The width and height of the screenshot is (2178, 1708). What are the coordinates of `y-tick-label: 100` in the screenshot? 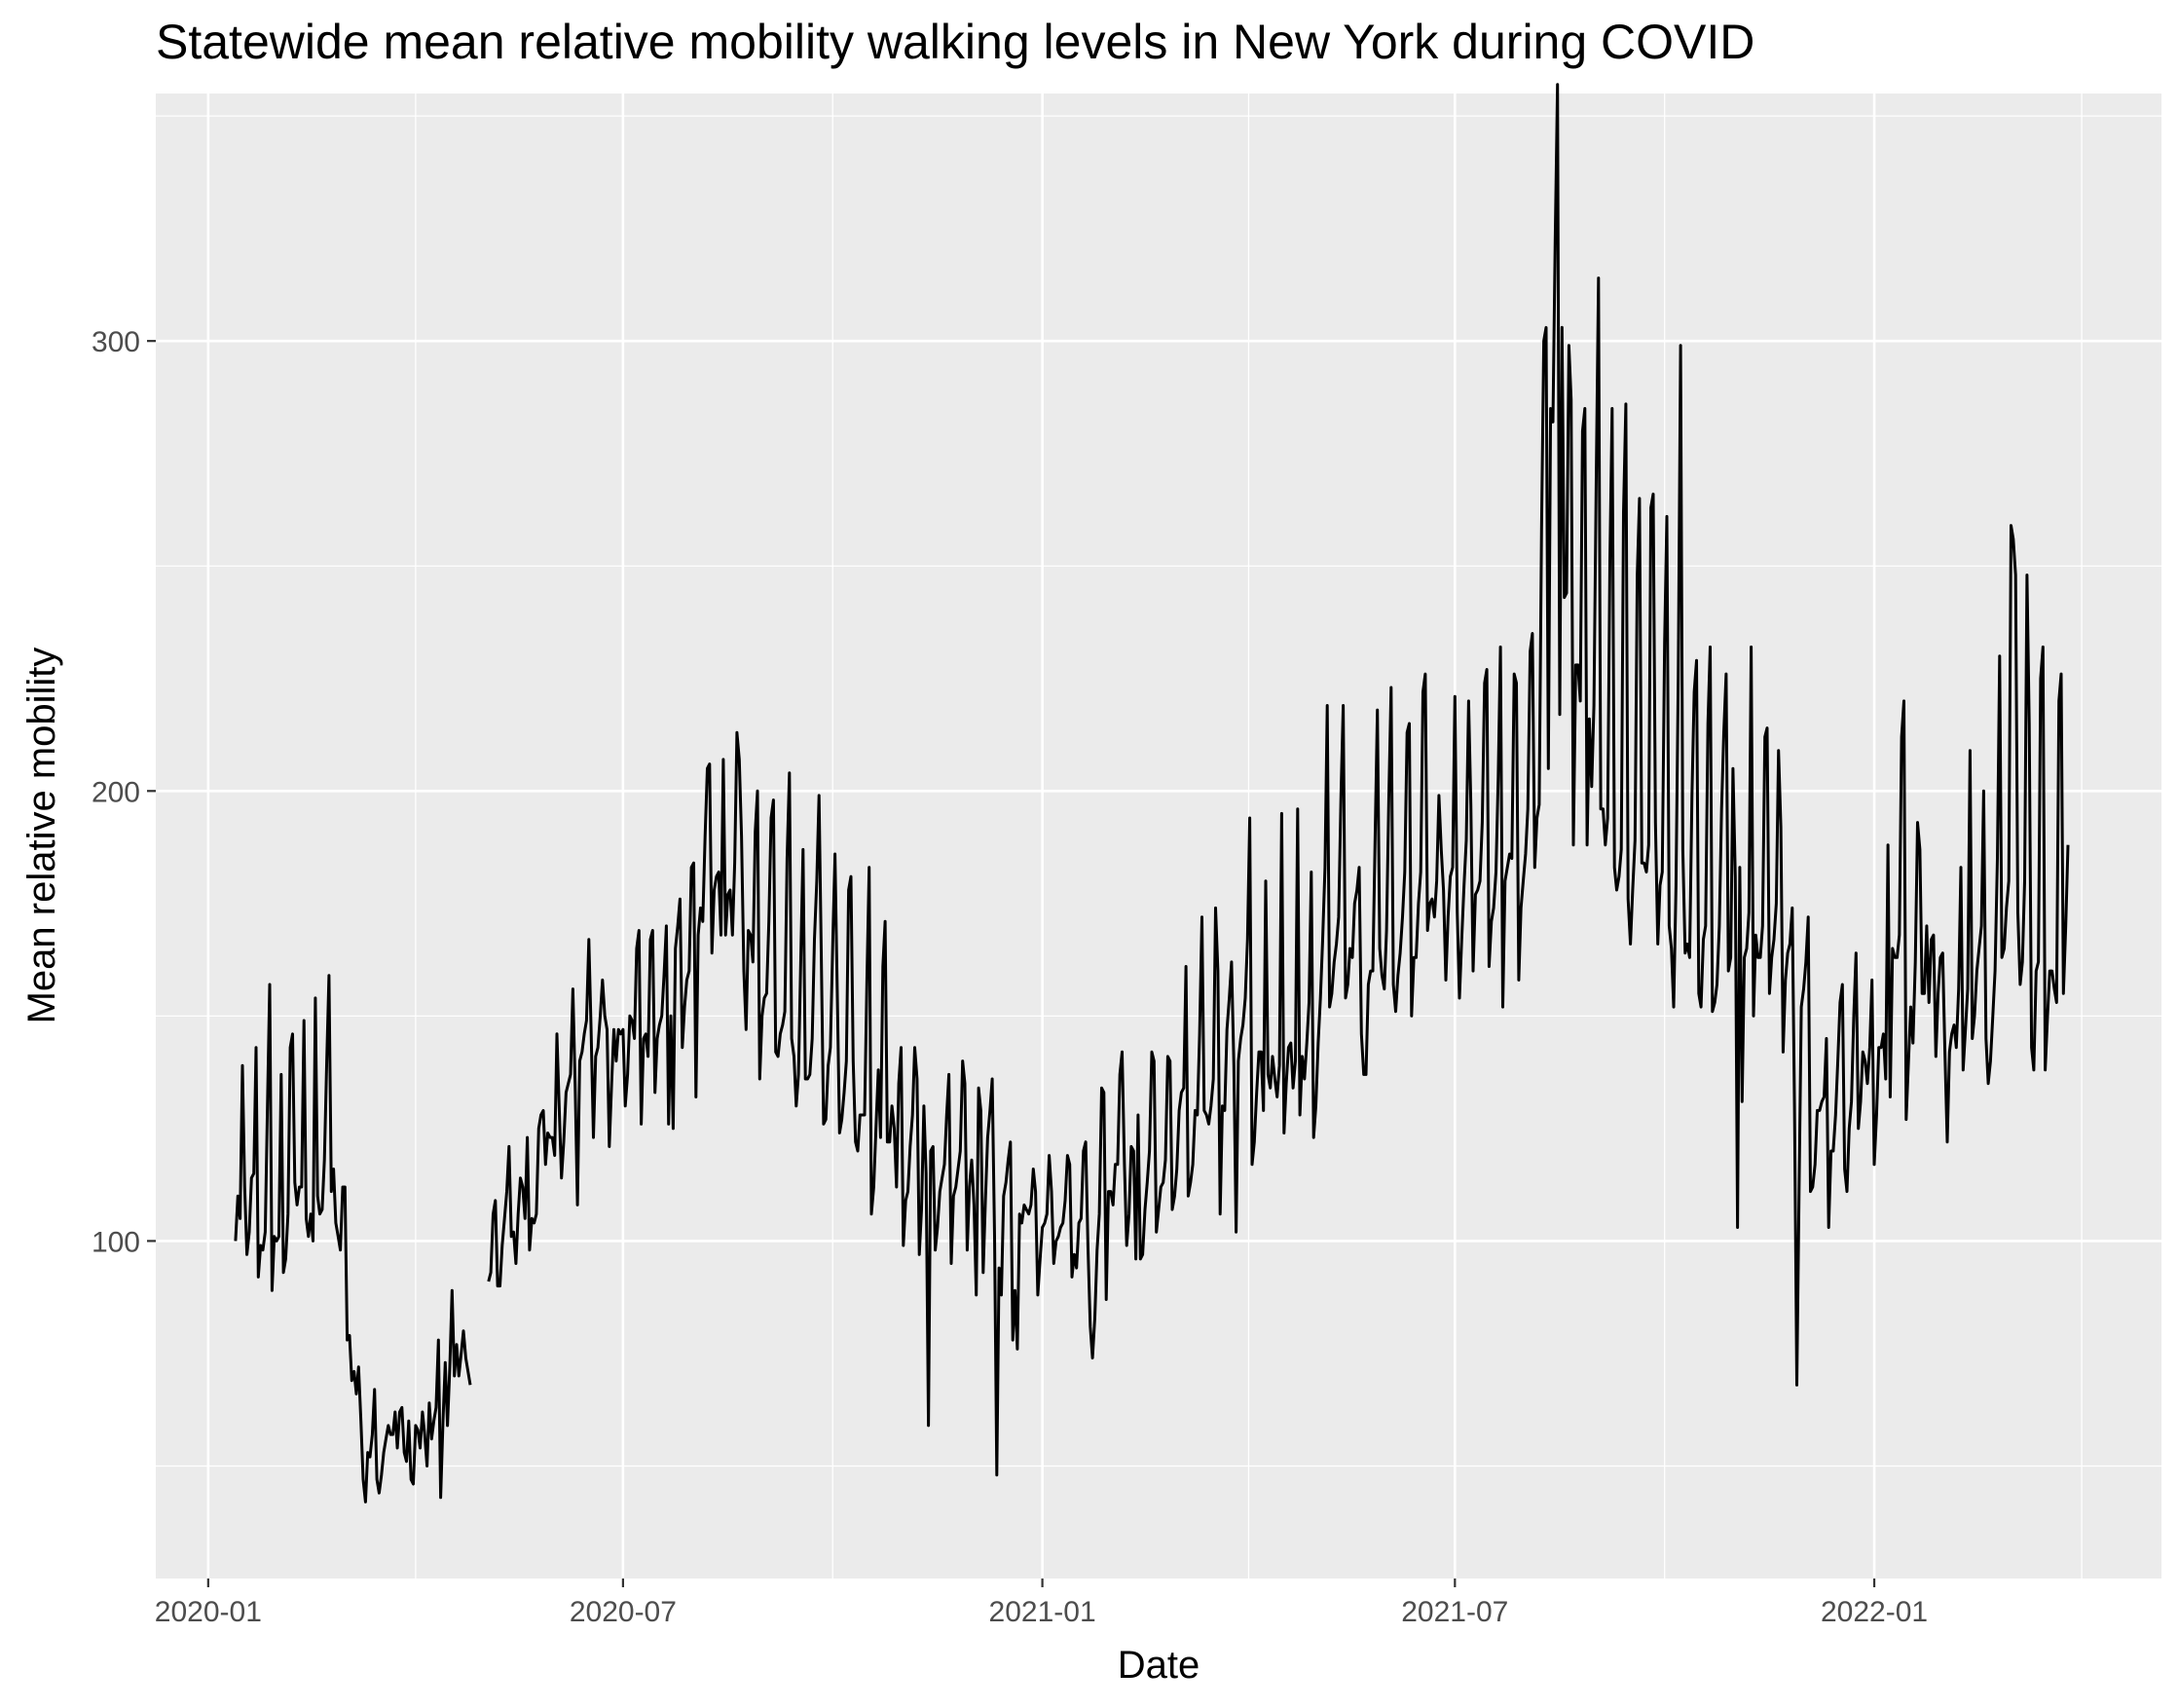 It's located at (116, 1242).